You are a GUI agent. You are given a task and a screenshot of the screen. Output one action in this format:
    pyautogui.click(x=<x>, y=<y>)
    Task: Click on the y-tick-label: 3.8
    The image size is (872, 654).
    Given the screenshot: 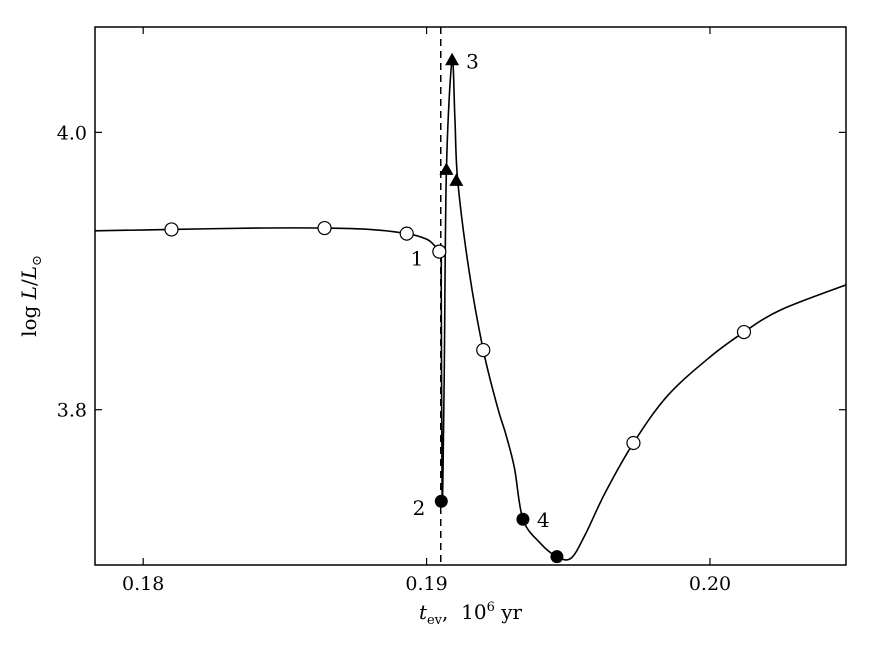 What is the action you would take?
    pyautogui.click(x=72, y=411)
    